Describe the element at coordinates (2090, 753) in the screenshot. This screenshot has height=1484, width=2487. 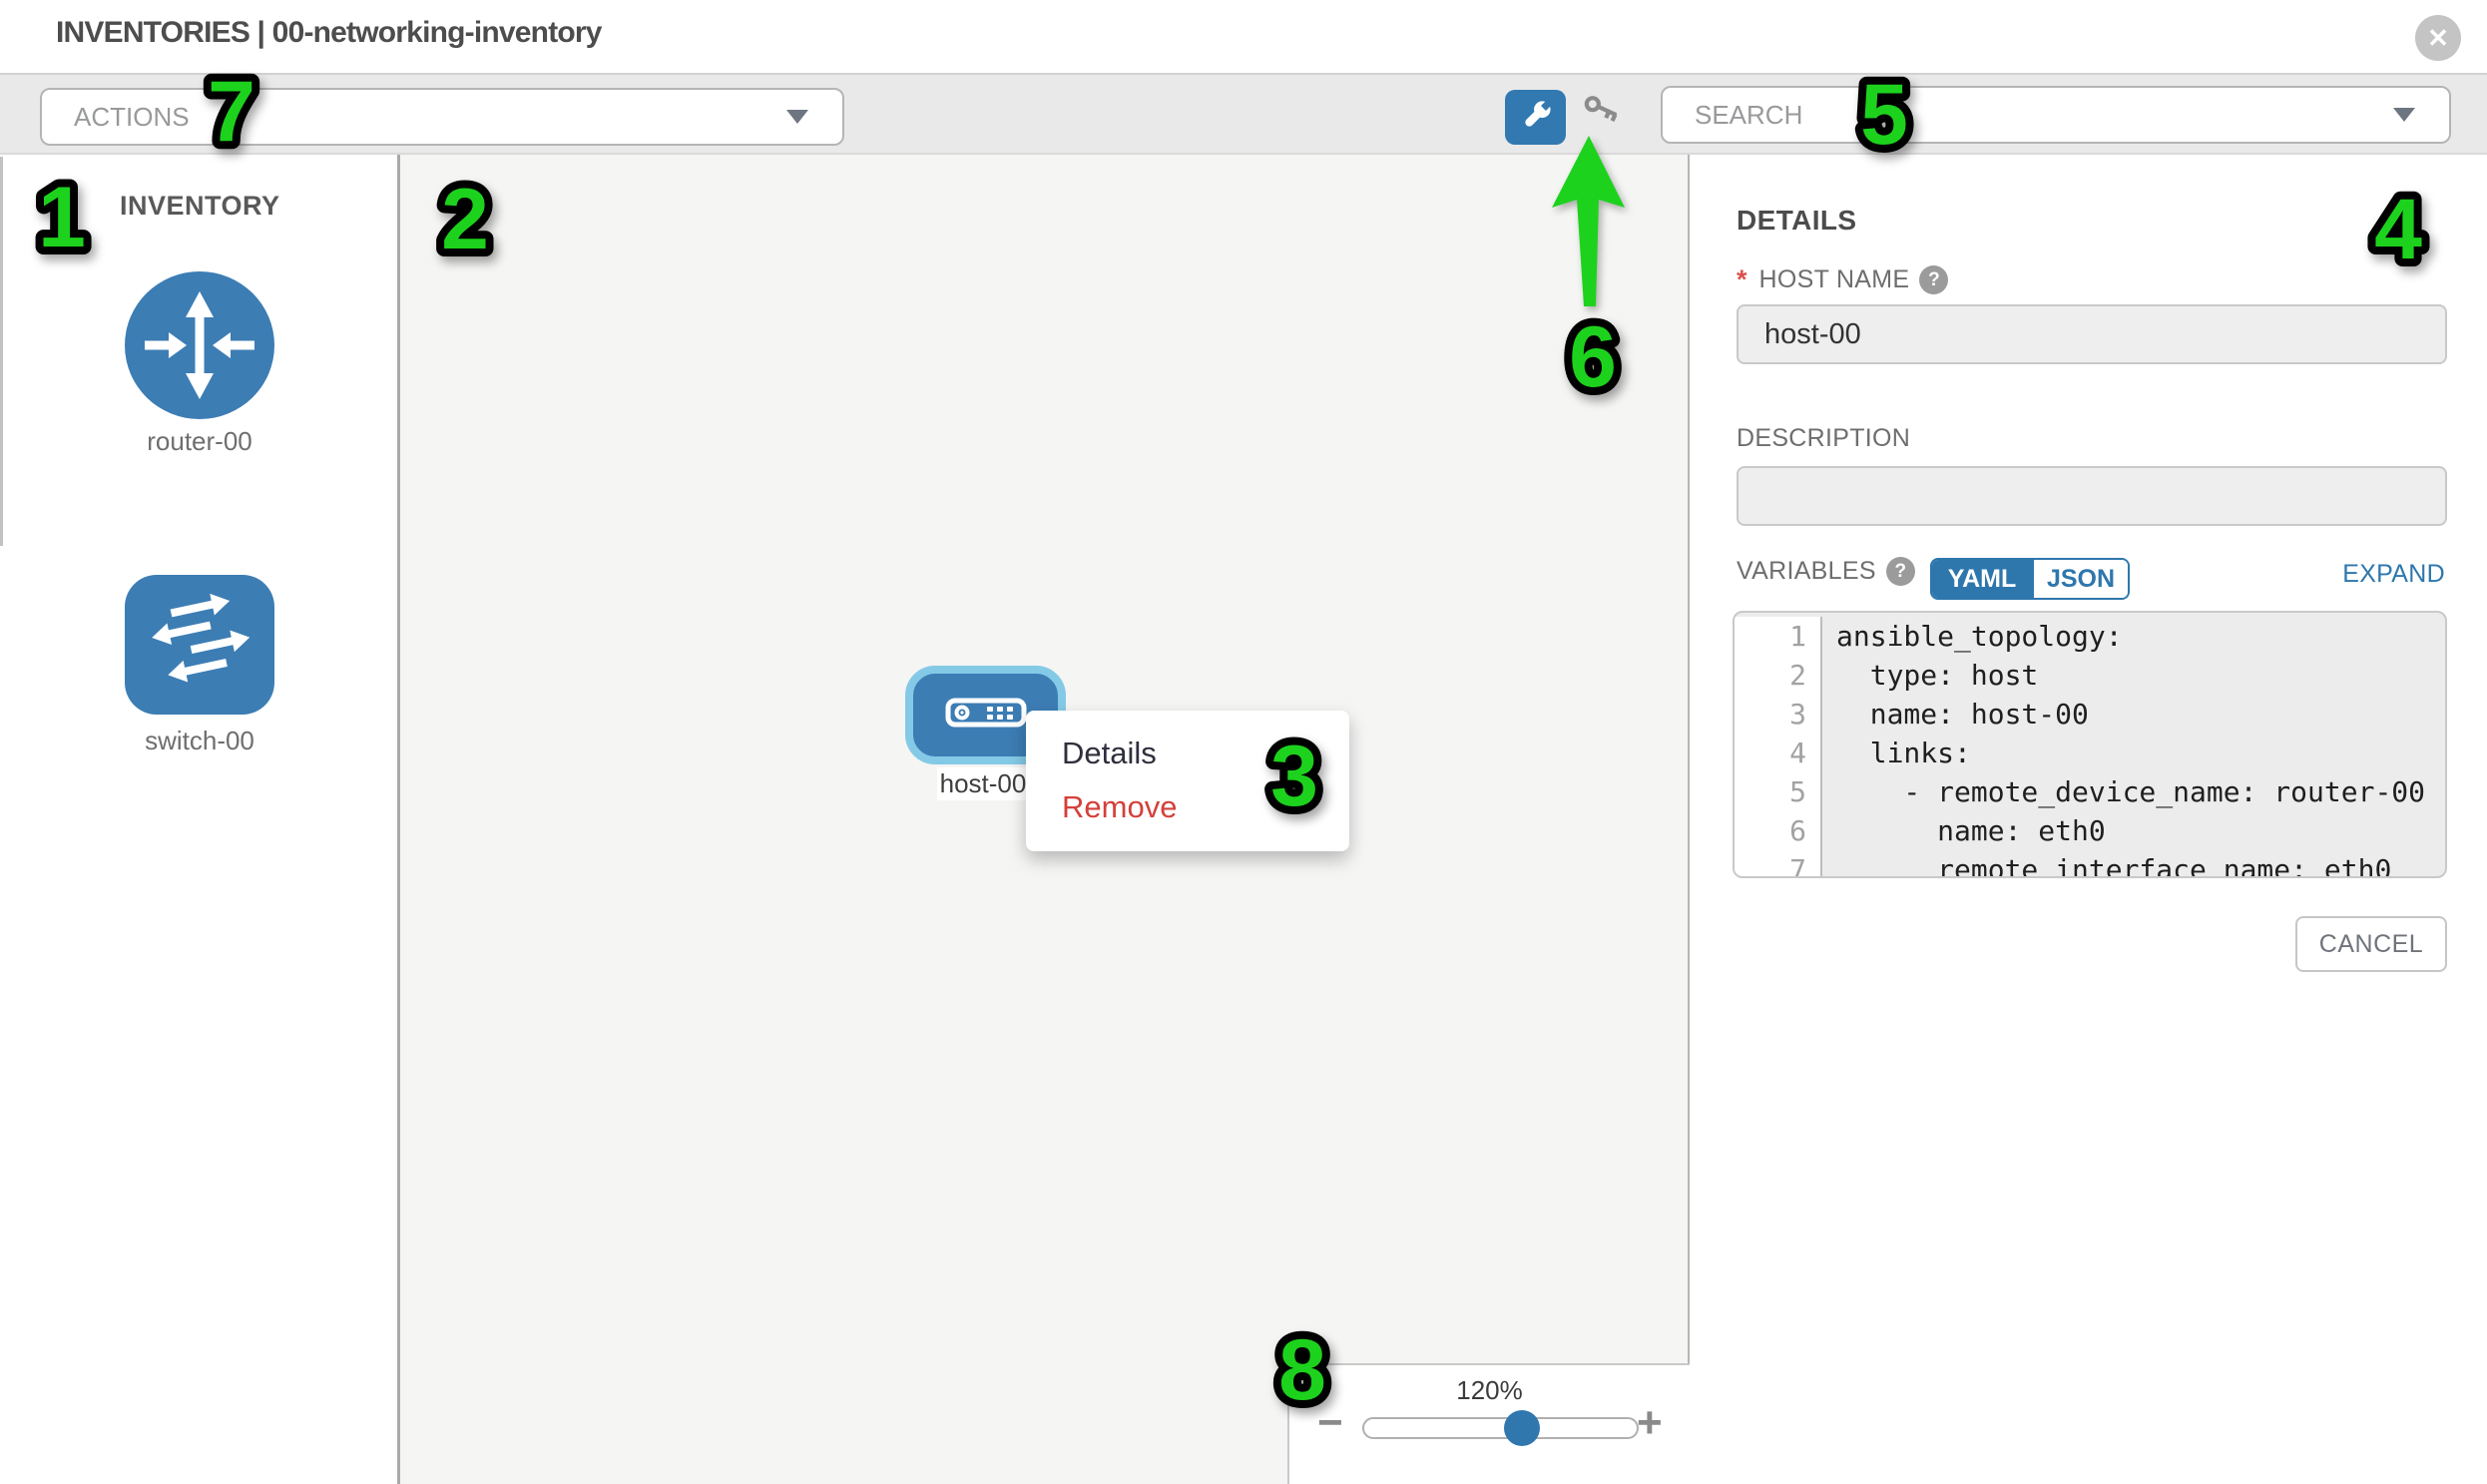
I see `code-line: 4 links:` at that location.